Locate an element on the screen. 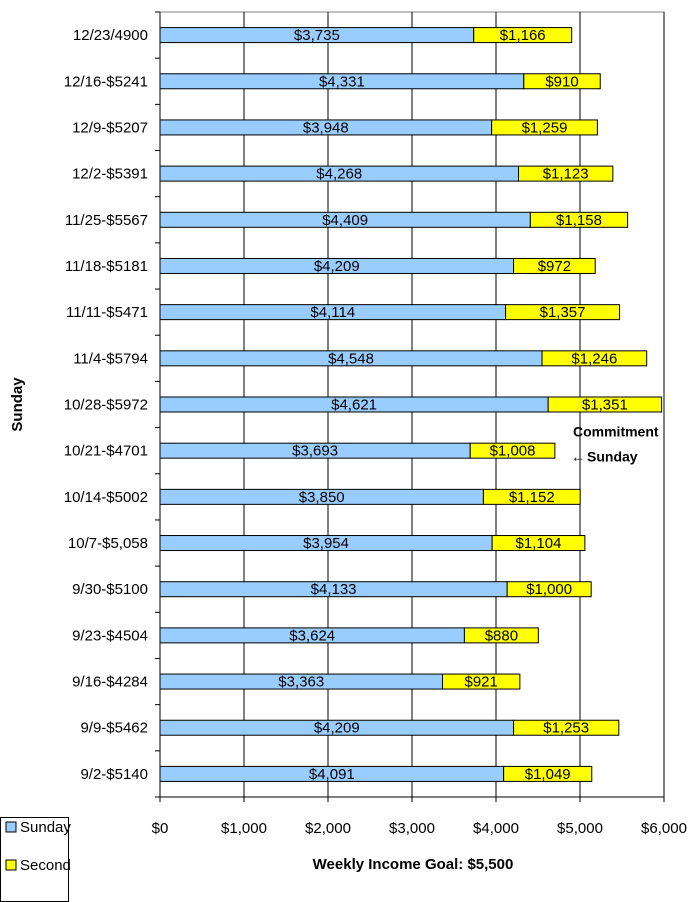 This screenshot has height=902, width=694. data-label: $1,008 is located at coordinates (513, 451).